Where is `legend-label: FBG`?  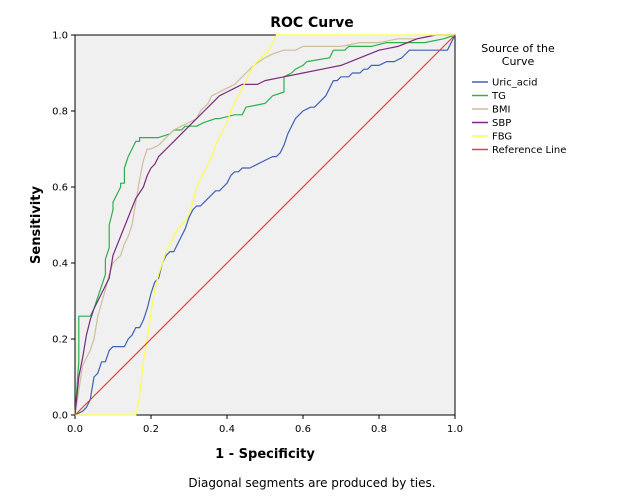 legend-label: FBG is located at coordinates (502, 137).